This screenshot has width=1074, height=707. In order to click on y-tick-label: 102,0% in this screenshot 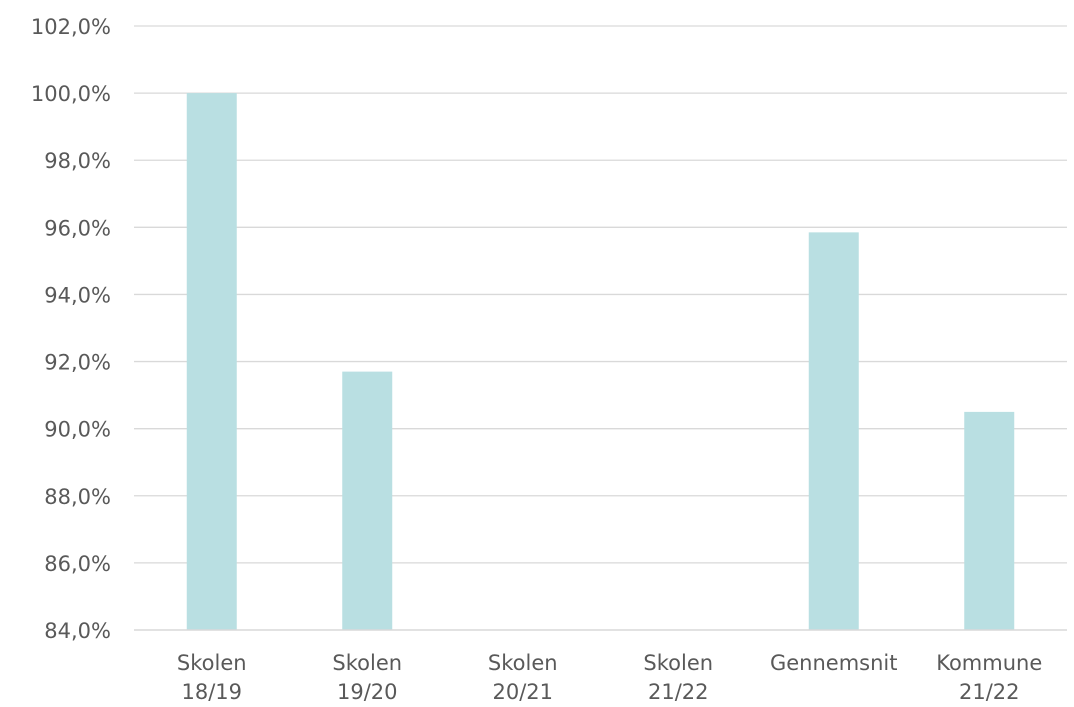, I will do `click(71, 27)`.